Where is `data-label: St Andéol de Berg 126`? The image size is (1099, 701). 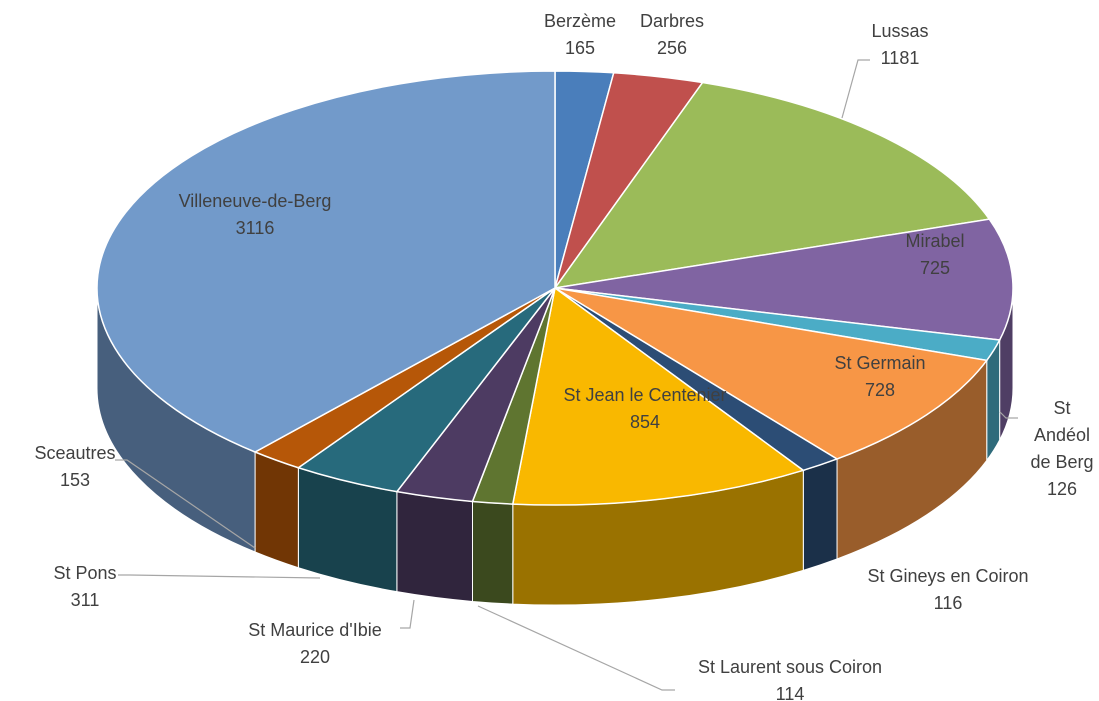
data-label: St Andéol de Berg 126 is located at coordinates (1062, 449).